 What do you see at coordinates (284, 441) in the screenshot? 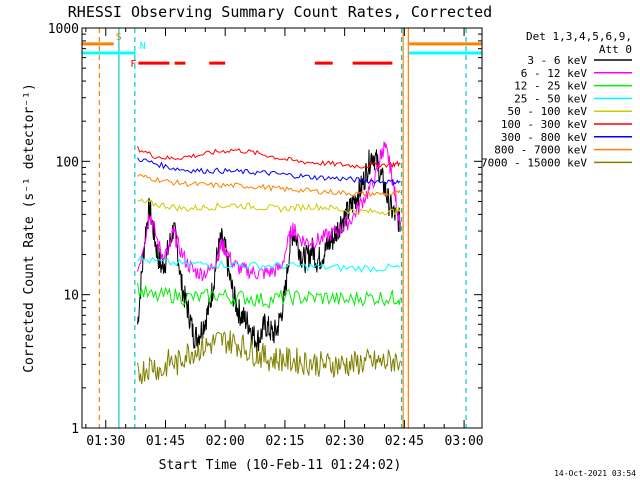
I see `x-tick-label-3: 02:15` at bounding box center [284, 441].